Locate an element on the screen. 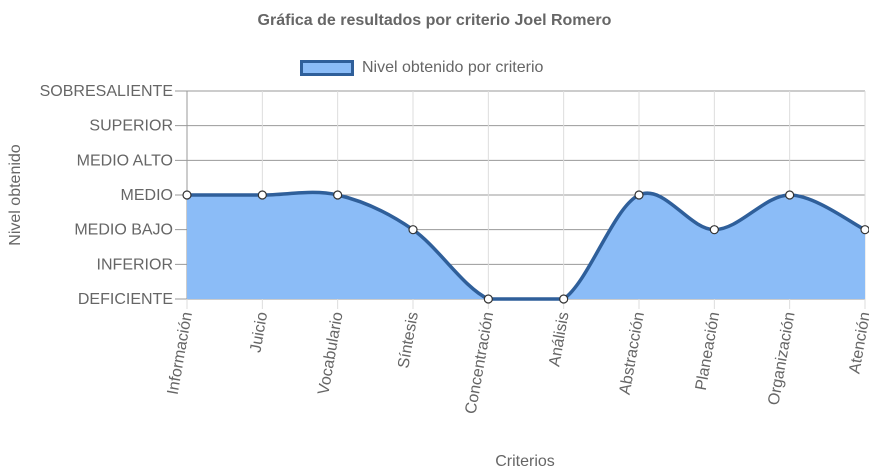 The image size is (869, 475). x-axis-label: Criterios is located at coordinates (525, 461).